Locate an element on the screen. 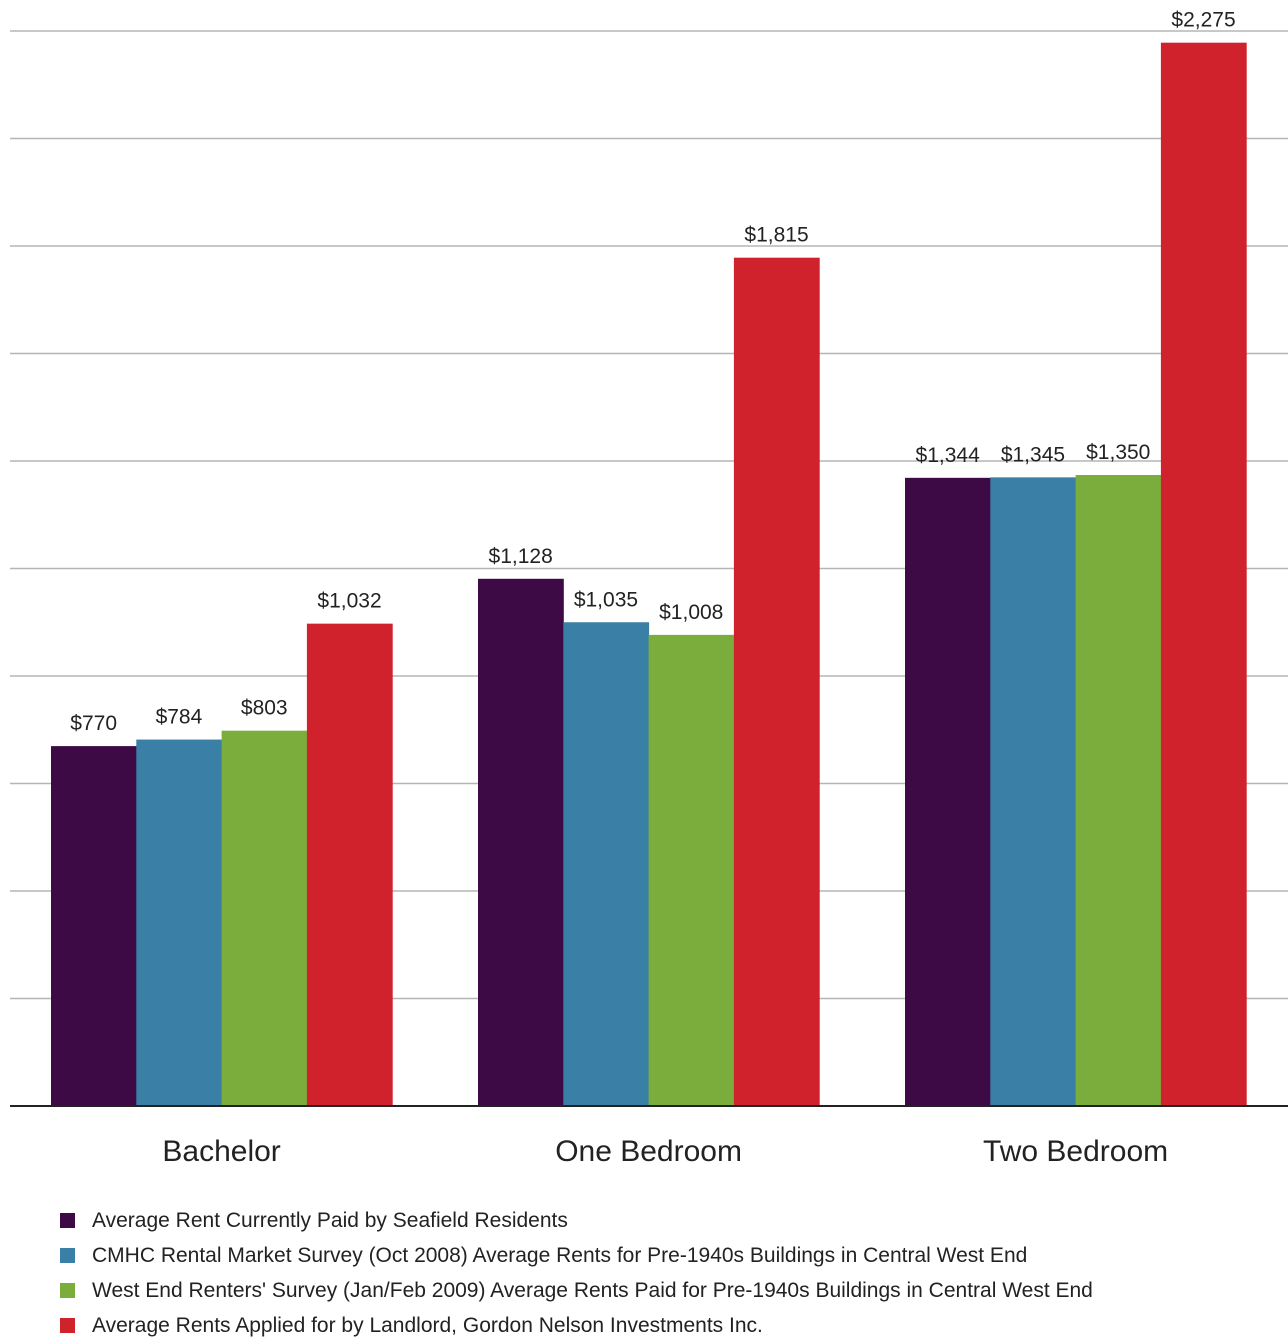  data-label: $1,128 is located at coordinates (521, 556).